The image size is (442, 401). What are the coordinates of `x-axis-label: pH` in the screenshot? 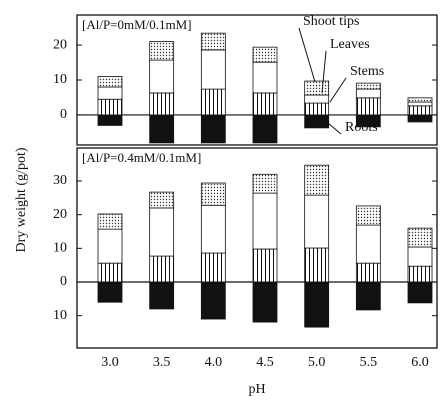 It's located at (256, 389).